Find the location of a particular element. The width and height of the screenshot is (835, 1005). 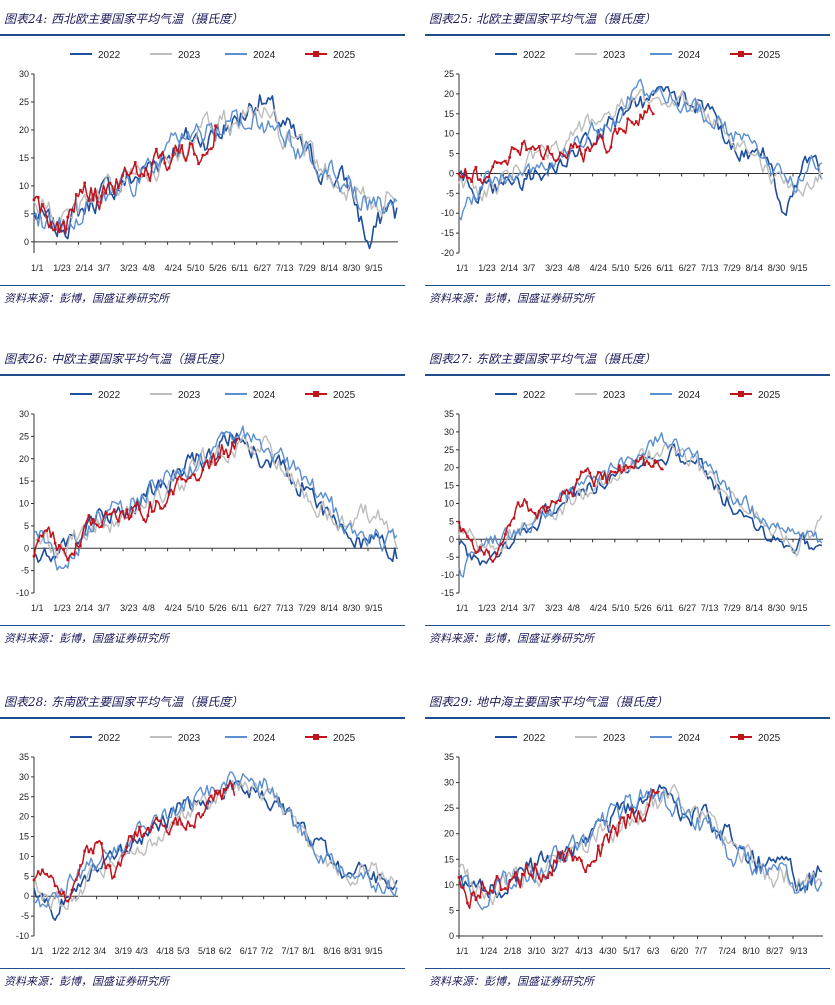

x-tick-label: 8/14 is located at coordinates (754, 608).